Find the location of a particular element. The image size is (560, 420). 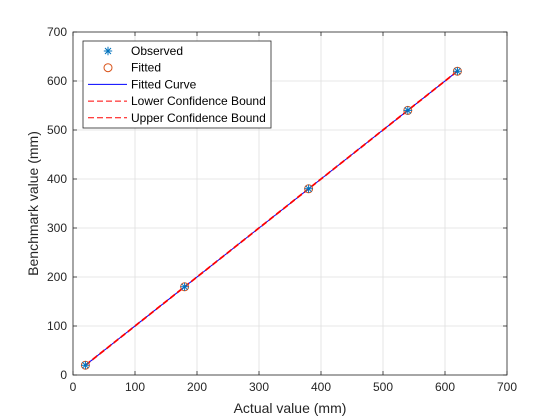

x-tick-label: 400 is located at coordinates (321, 387).